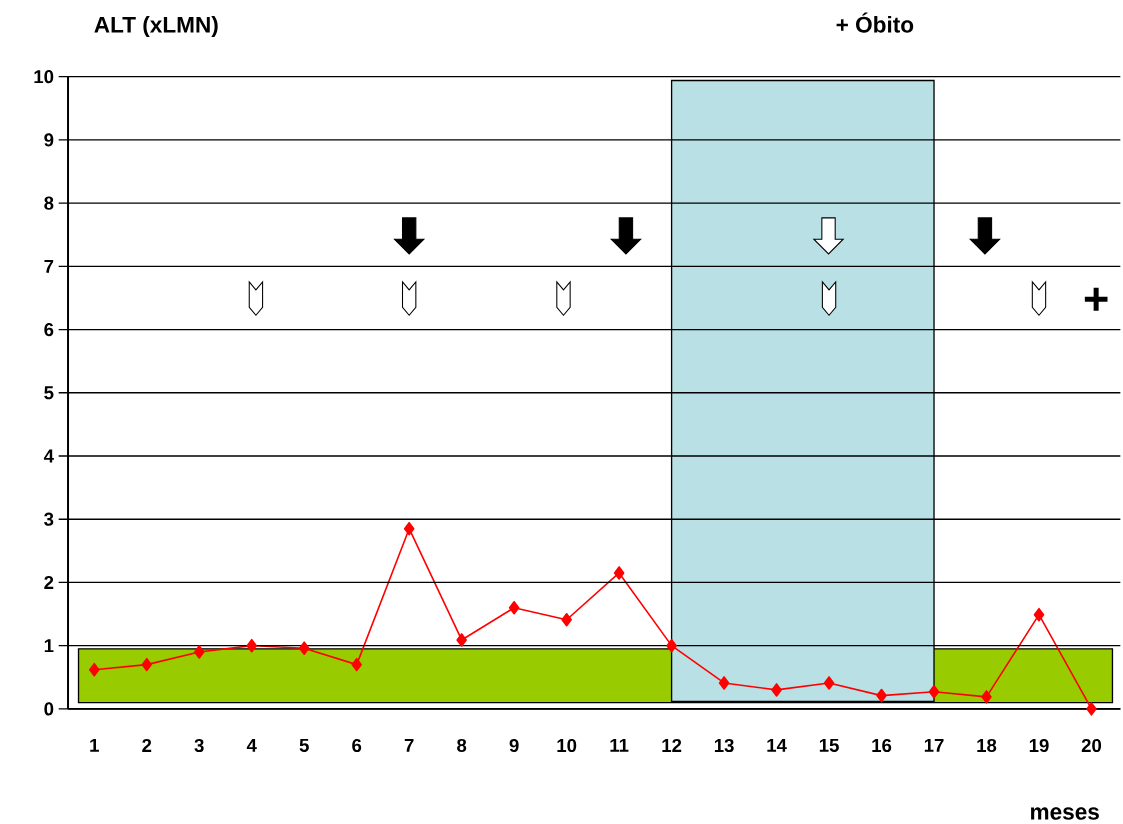 This screenshot has width=1123, height=824. What do you see at coordinates (147, 745) in the screenshot?
I see `x-tick-label: 2` at bounding box center [147, 745].